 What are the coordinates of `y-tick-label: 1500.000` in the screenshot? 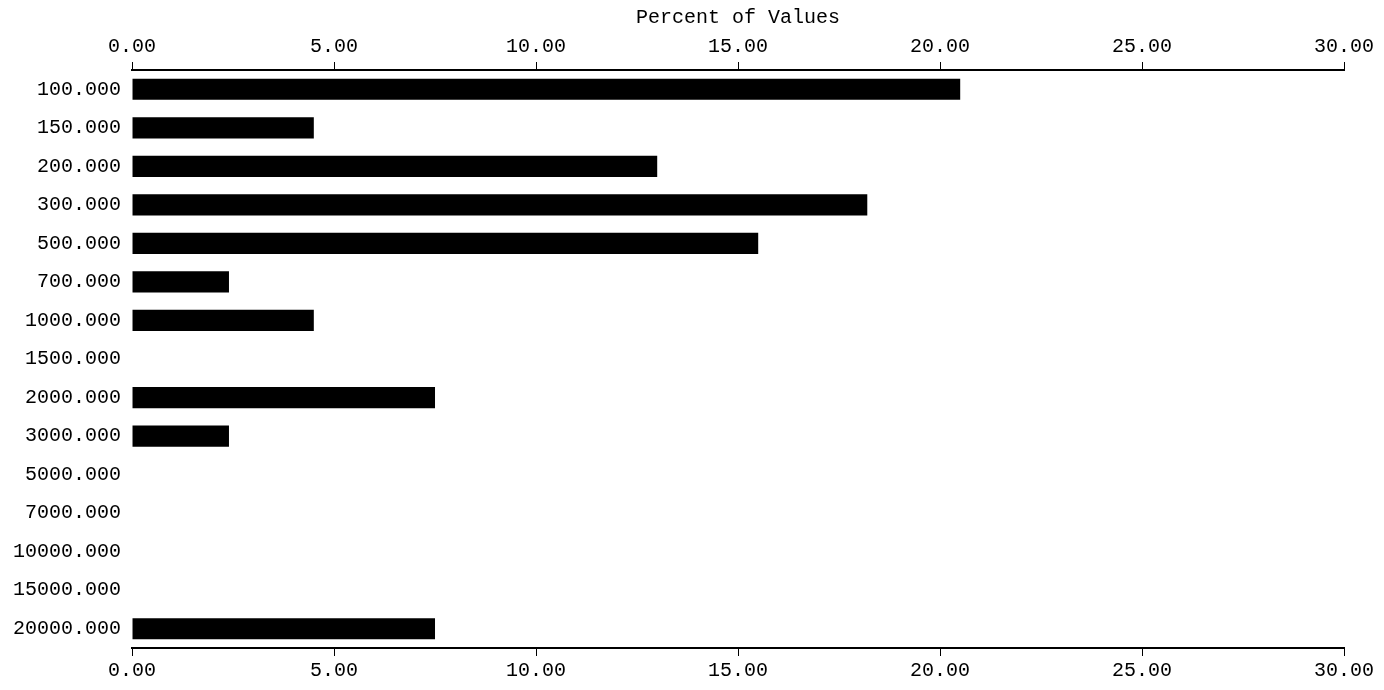 It's located at (73, 359).